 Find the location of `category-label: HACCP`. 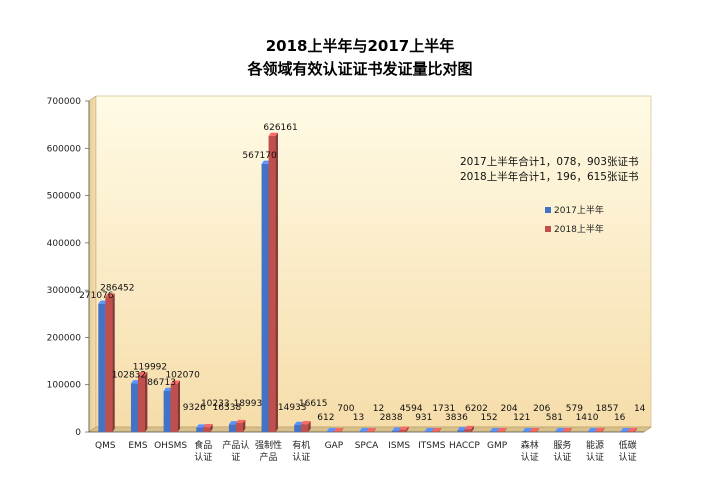

category-label: HACCP is located at coordinates (464, 446).